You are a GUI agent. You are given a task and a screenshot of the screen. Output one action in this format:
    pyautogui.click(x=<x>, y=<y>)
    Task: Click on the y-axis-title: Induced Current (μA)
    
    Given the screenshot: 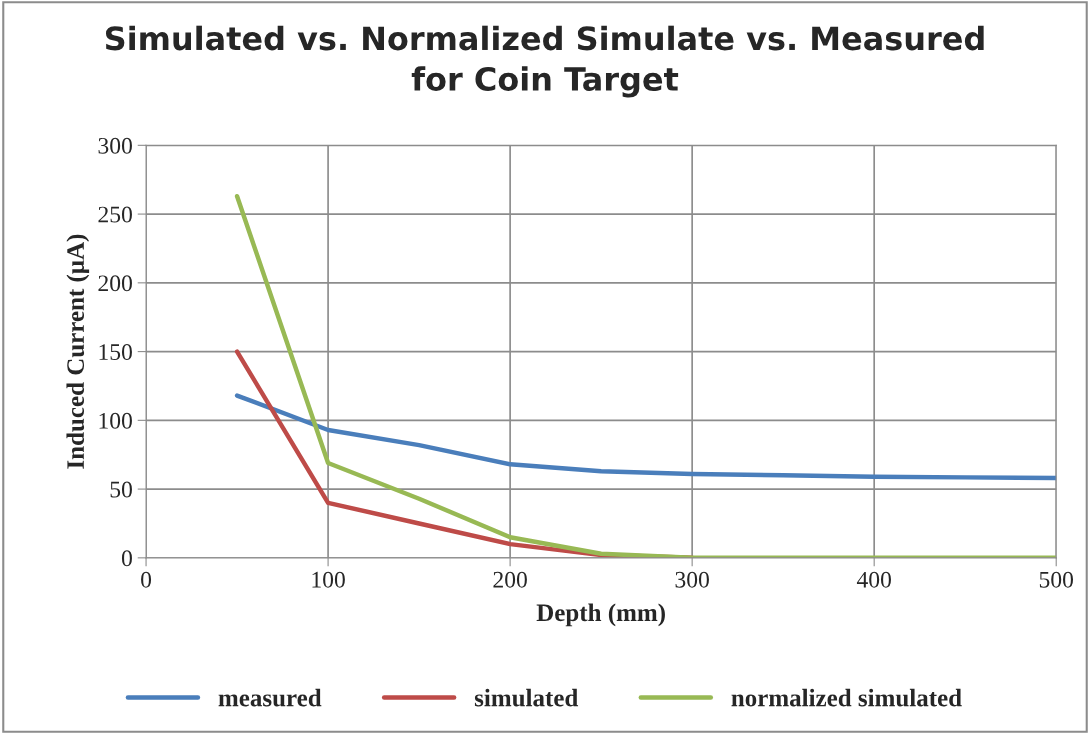 What is the action you would take?
    pyautogui.click(x=78, y=351)
    